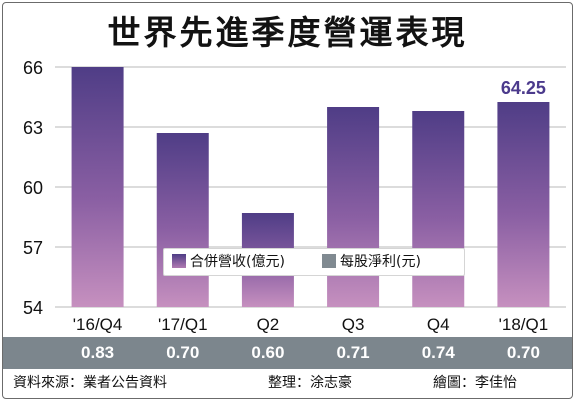 This screenshot has height=401, width=575. Describe the element at coordinates (179, 261) in the screenshot. I see `legend-swatch-revenue` at that location.